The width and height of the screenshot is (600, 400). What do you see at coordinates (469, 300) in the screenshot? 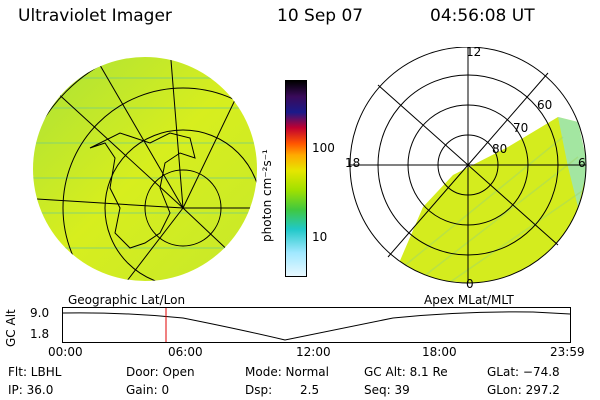
I see `right-panel-caption: Apex MLat/MLT` at bounding box center [469, 300].